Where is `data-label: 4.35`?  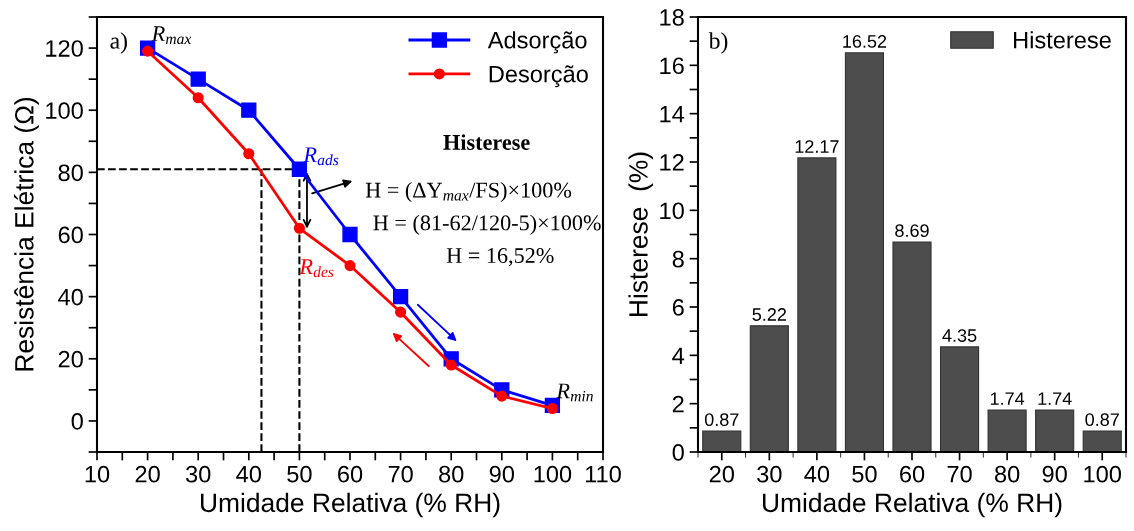
data-label: 4.35 is located at coordinates (959, 335).